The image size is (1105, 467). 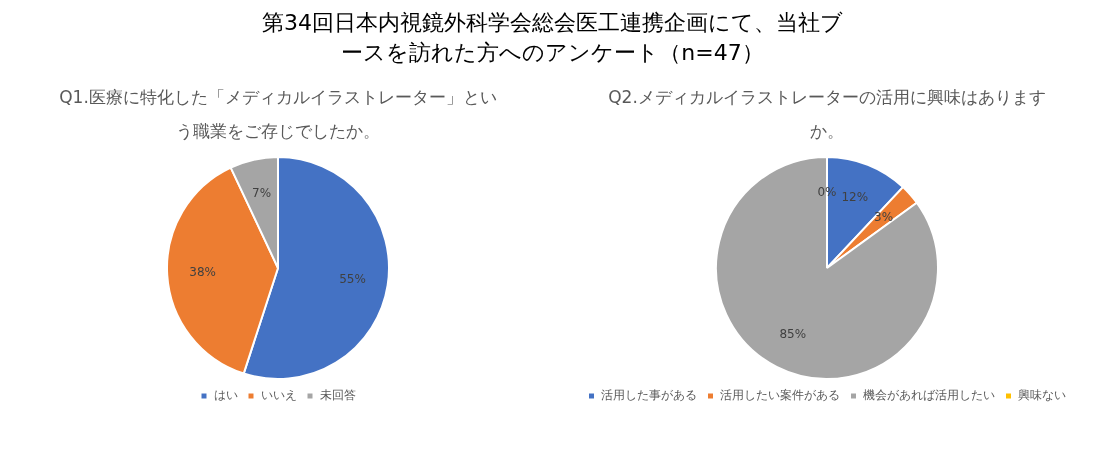 I want to click on data-label: 55%, so click(x=352, y=278).